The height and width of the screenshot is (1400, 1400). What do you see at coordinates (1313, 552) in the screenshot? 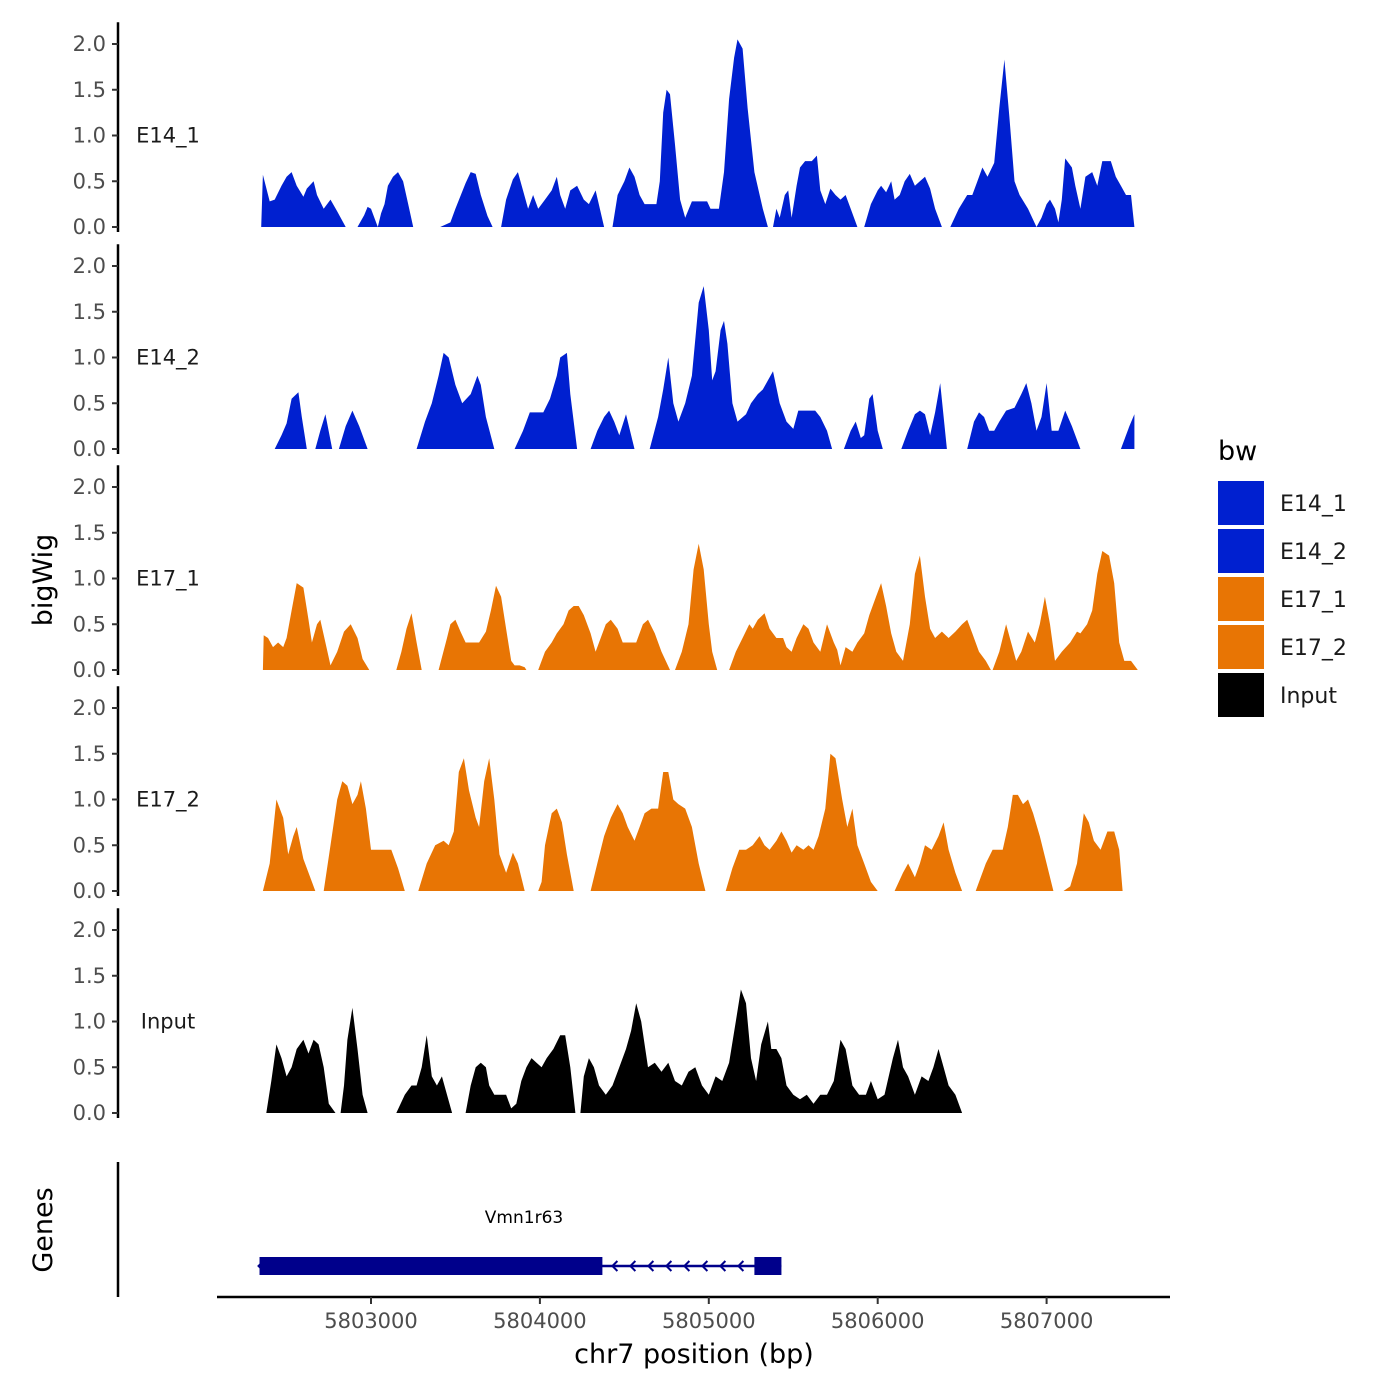
I see `legend-label: E14_2` at bounding box center [1313, 552].